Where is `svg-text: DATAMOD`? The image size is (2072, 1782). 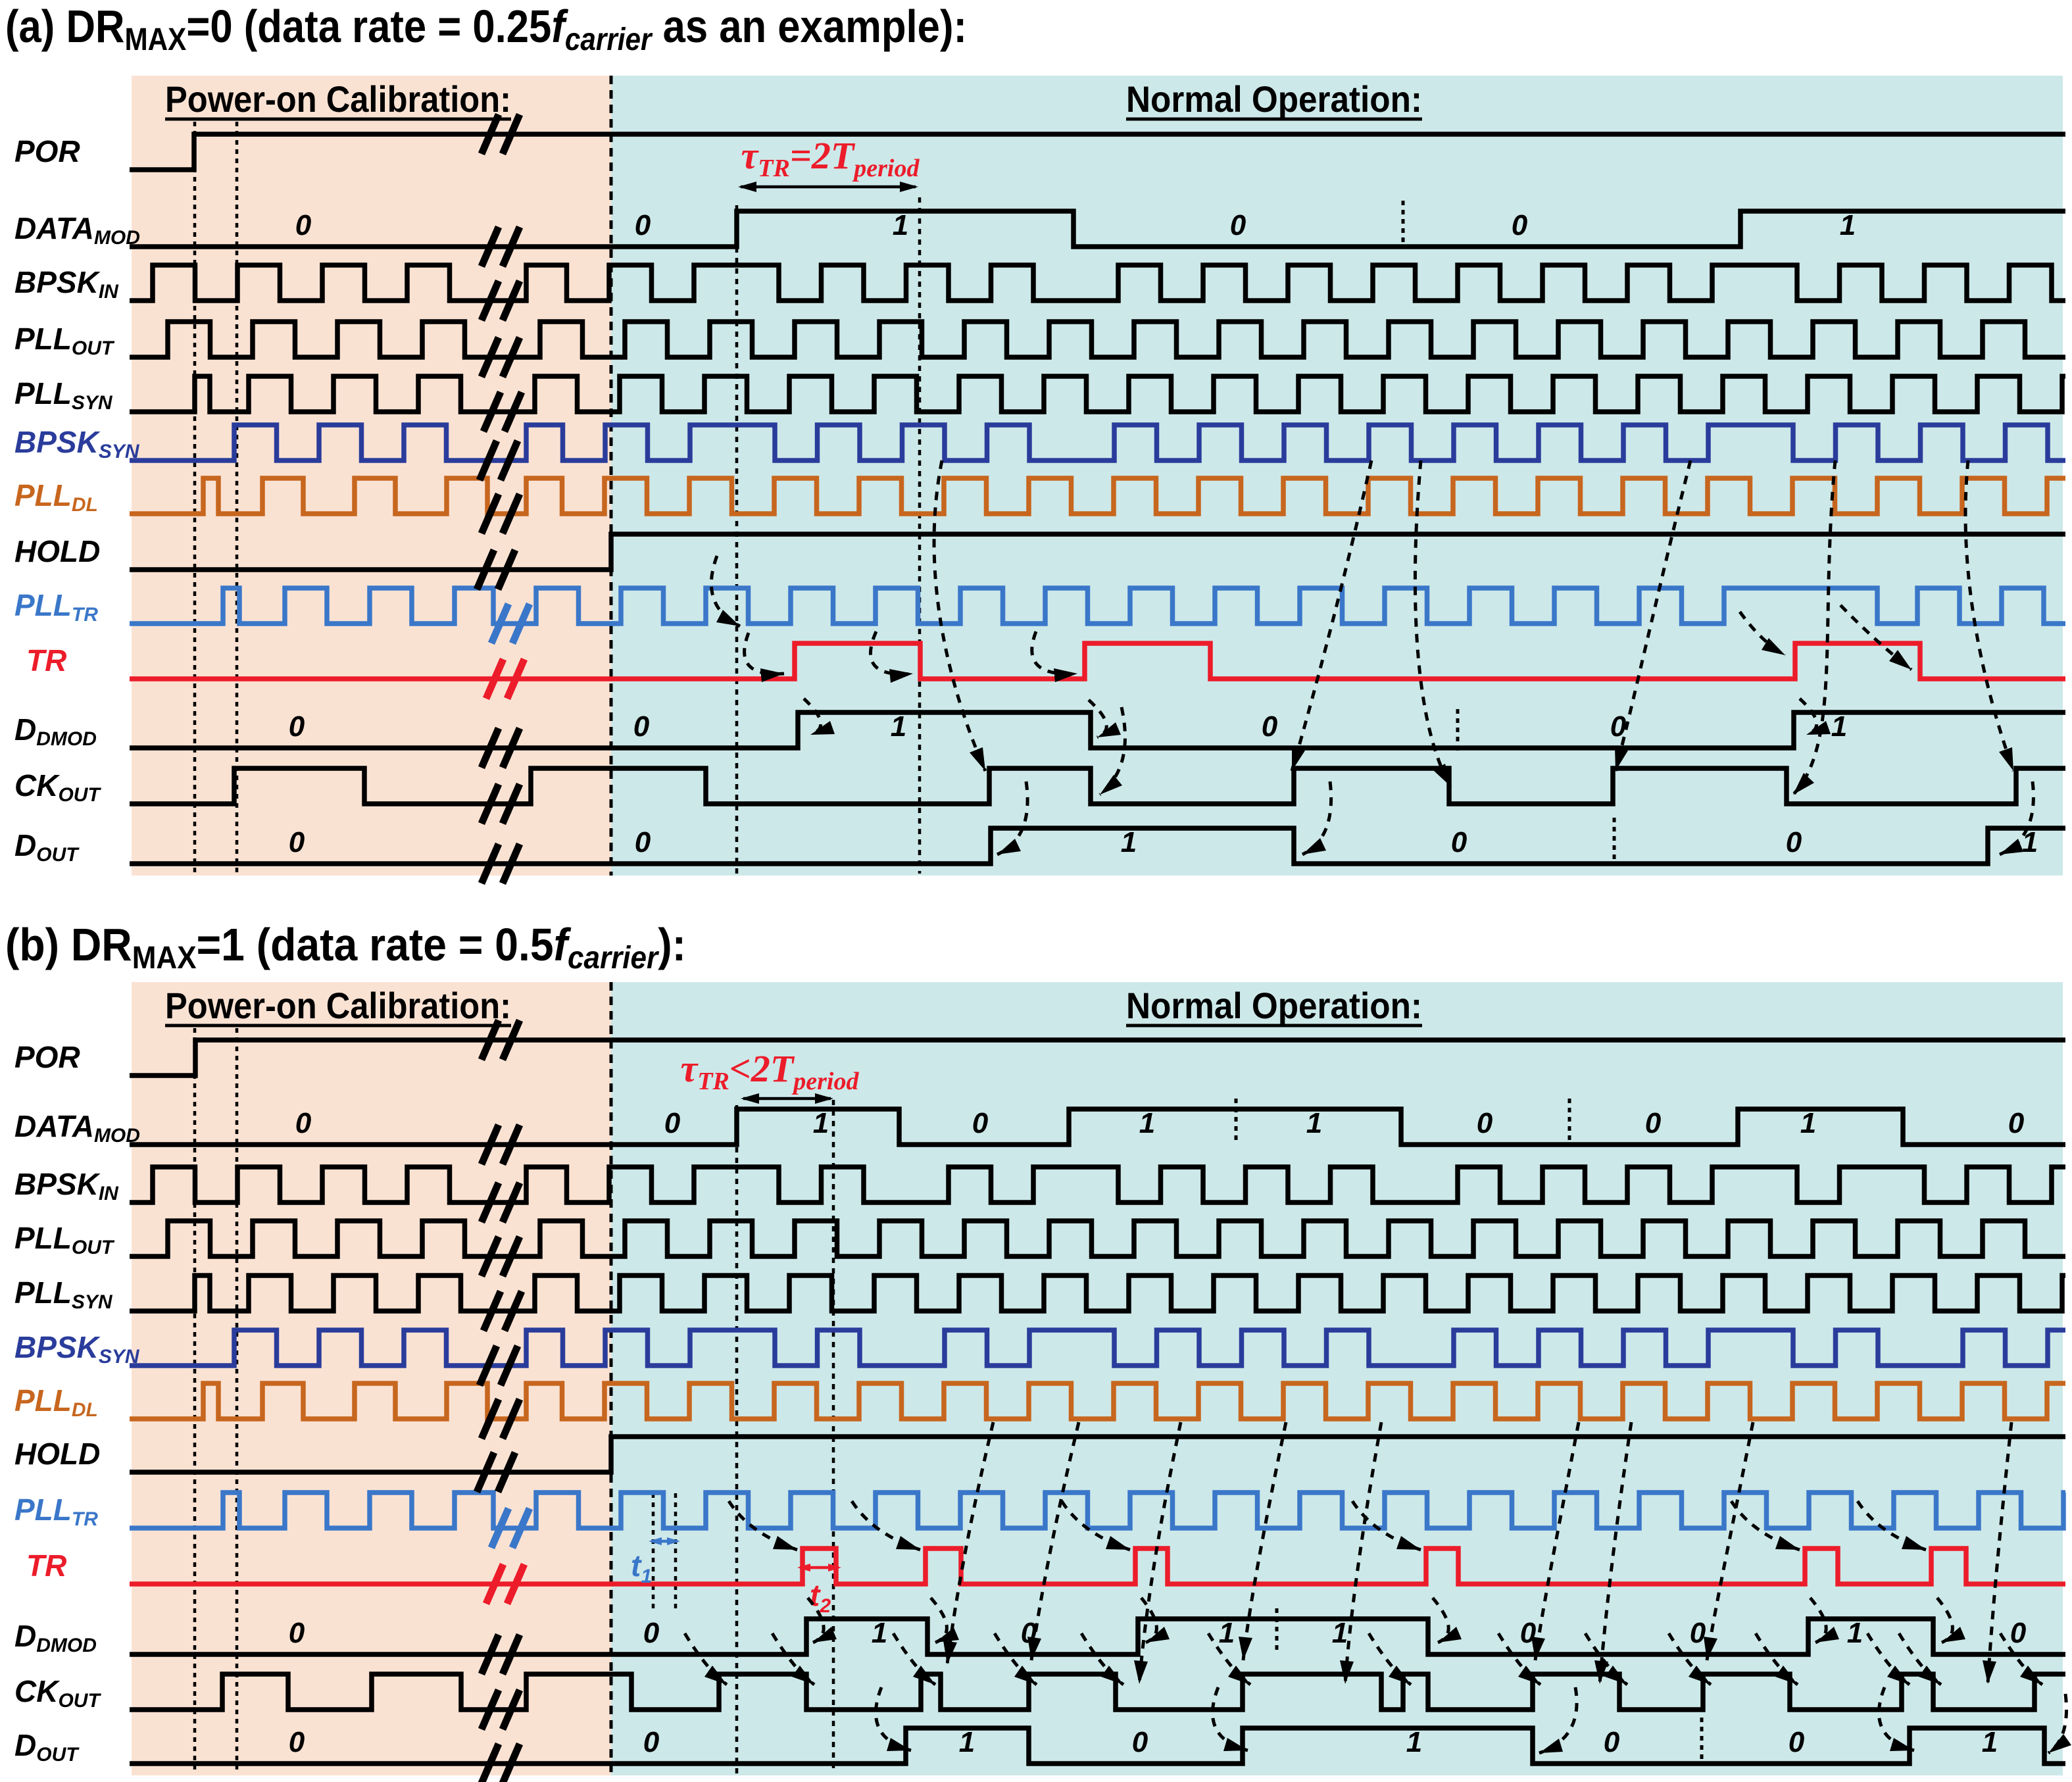
svg-text: DATAMOD is located at coordinates (77, 230).